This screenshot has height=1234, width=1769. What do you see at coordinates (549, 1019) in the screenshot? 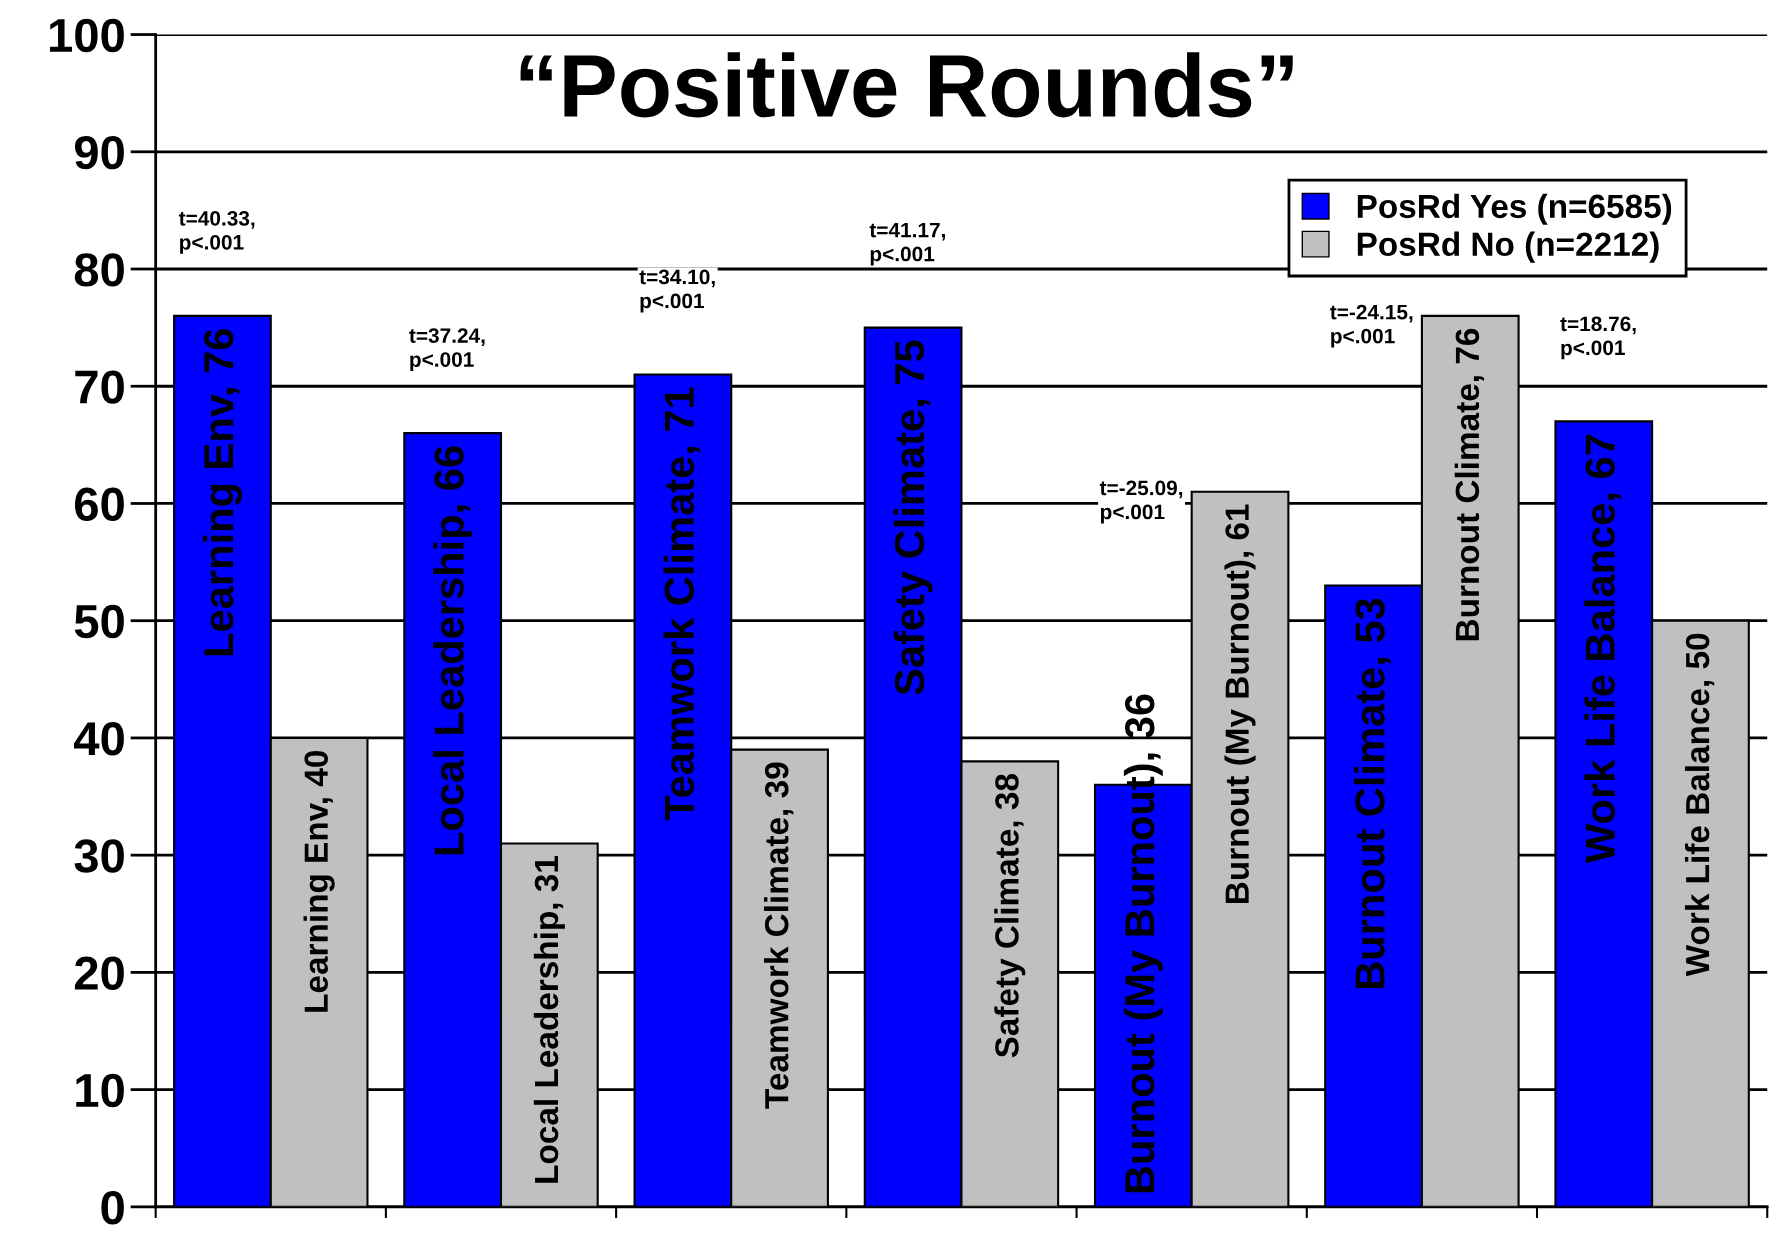
I see `data-label: Local Leadership, 31` at bounding box center [549, 1019].